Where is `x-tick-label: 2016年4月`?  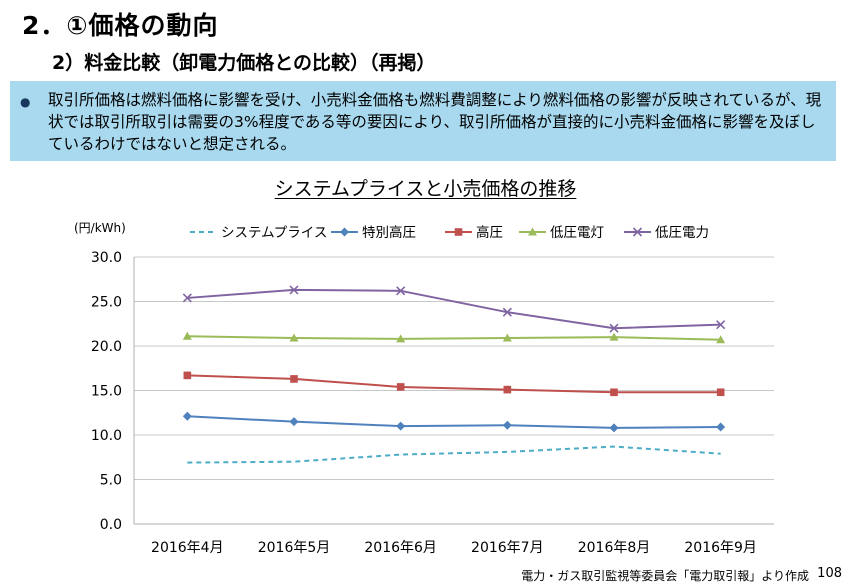 x-tick-label: 2016年4月 is located at coordinates (187, 548).